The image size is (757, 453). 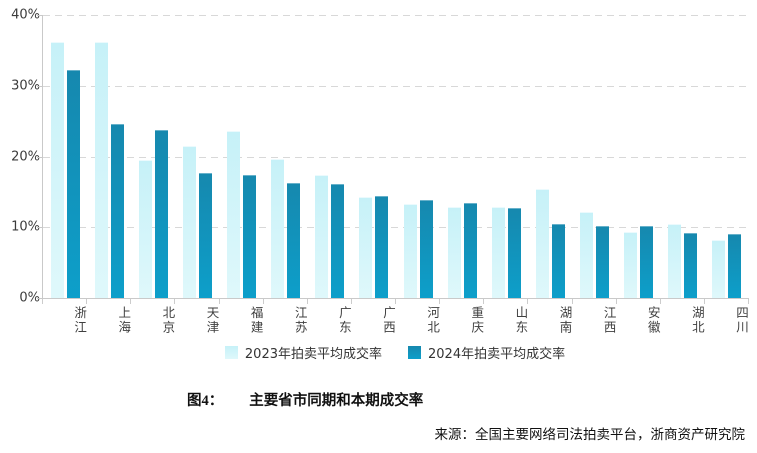 What do you see at coordinates (161, 214) in the screenshot?
I see `bar-2024年-北京` at bounding box center [161, 214].